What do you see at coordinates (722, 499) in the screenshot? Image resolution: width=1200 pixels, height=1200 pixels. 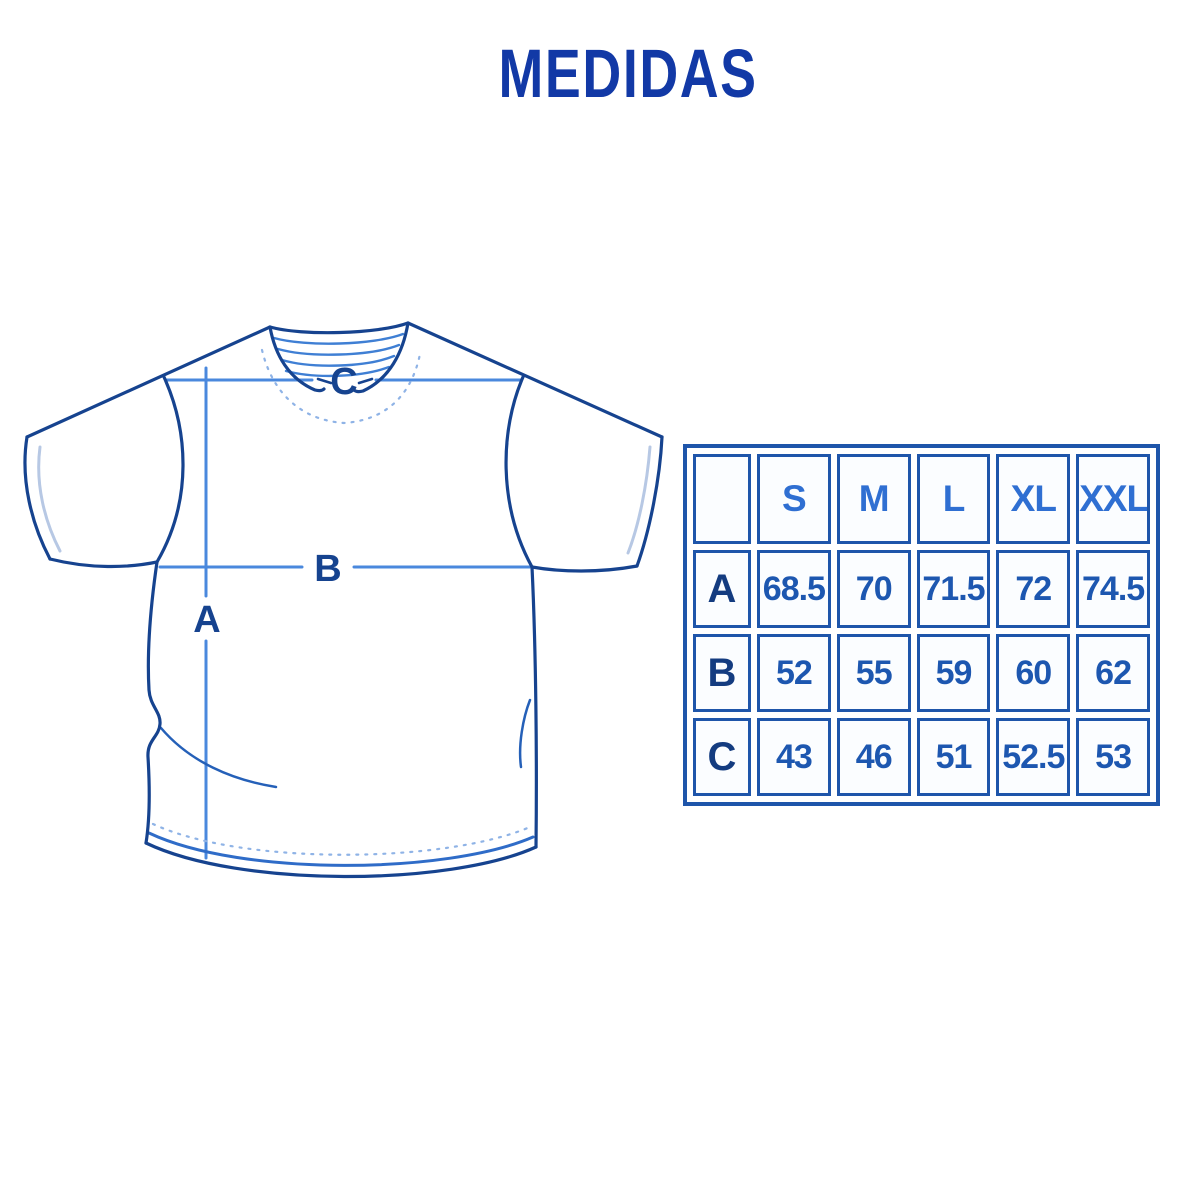 I see `table-corner-cell` at bounding box center [722, 499].